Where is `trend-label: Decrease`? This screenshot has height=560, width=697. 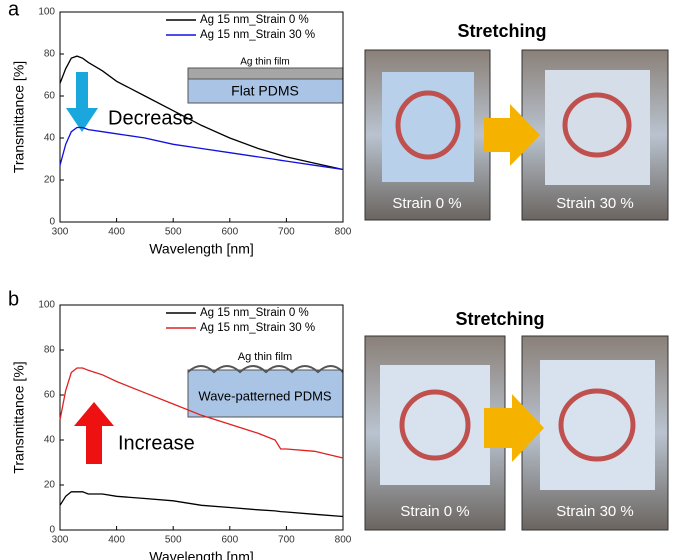
trend-label: Decrease is located at coordinates (151, 118).